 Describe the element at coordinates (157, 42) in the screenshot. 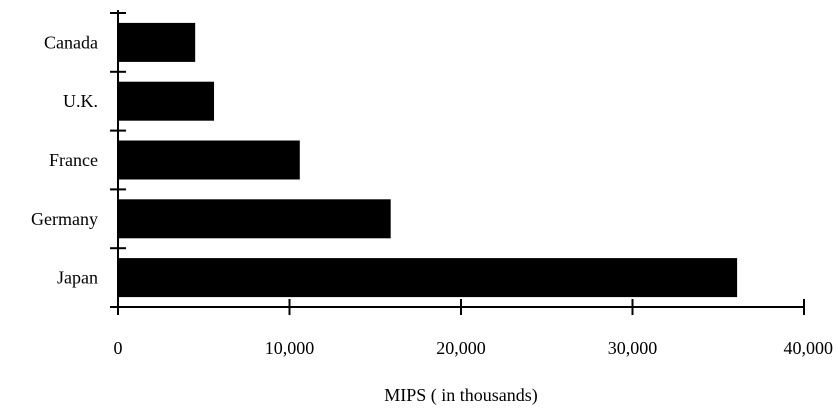

I see `bar-canada` at that location.